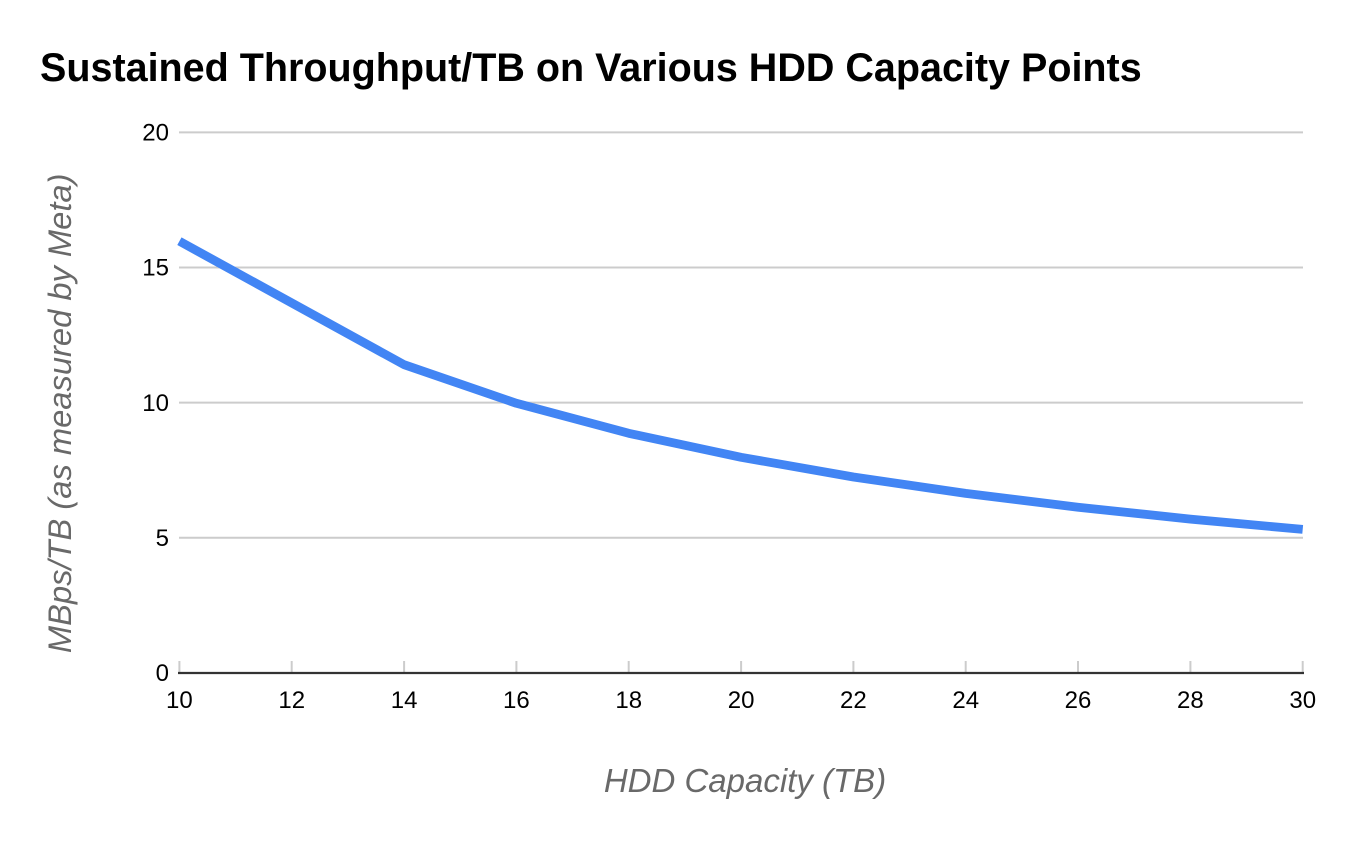 The width and height of the screenshot is (1346, 842). What do you see at coordinates (404, 700) in the screenshot?
I see `svg-text: 14` at bounding box center [404, 700].